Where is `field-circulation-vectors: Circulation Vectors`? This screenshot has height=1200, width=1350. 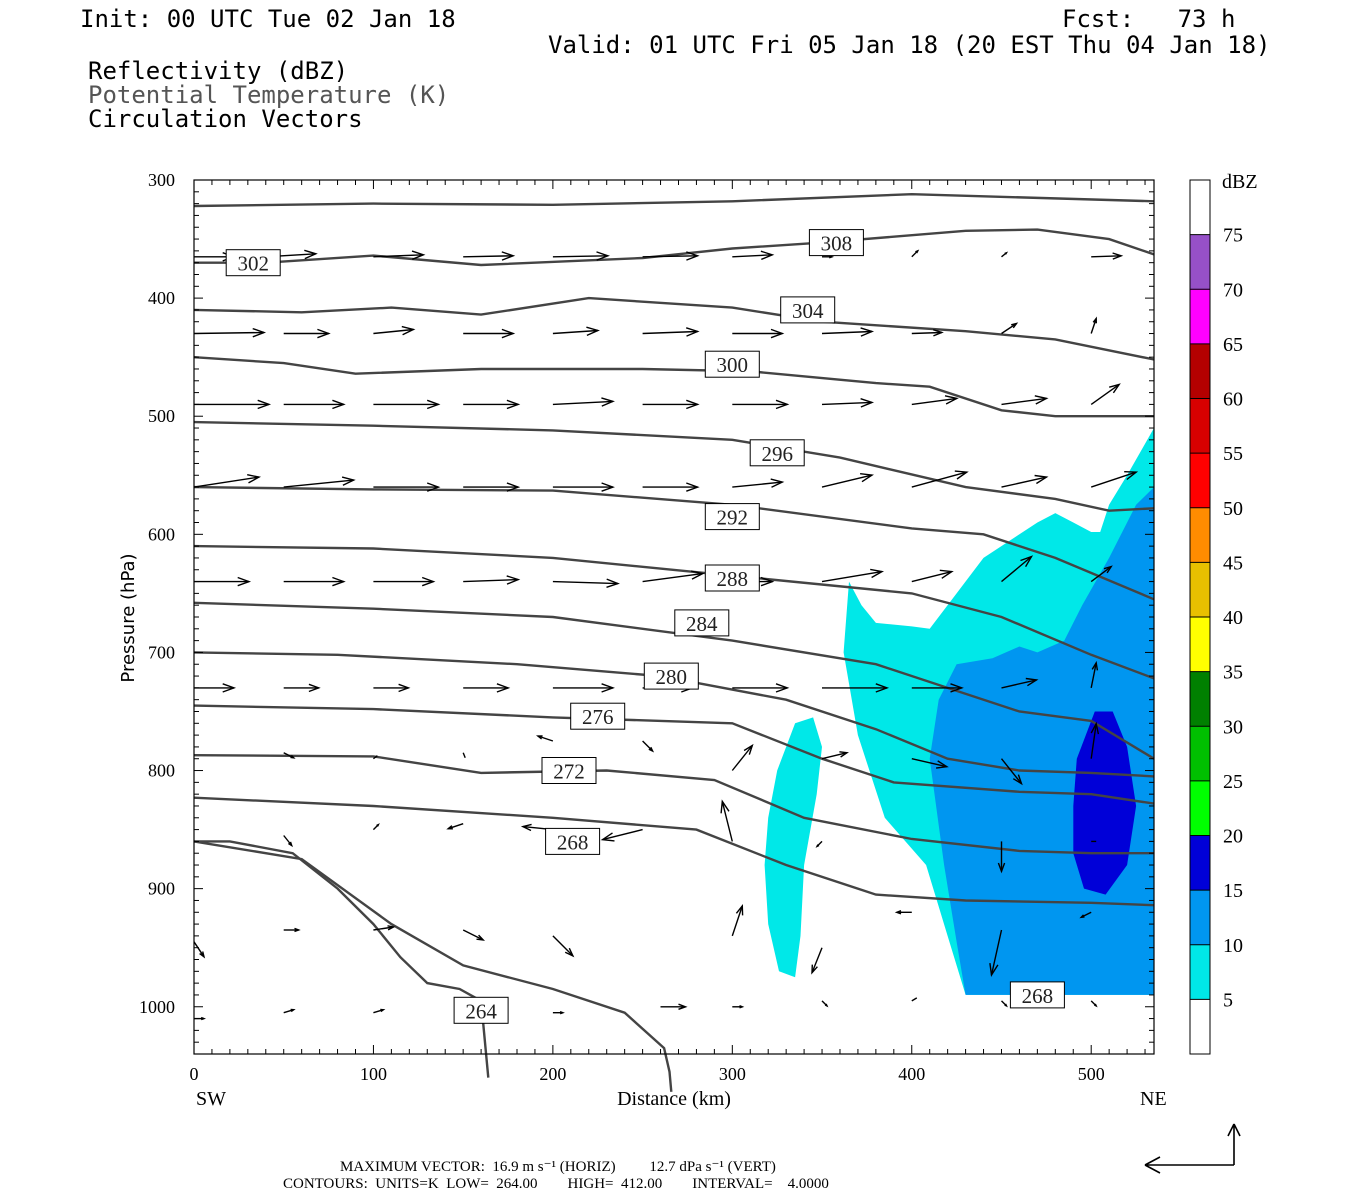
field-circulation-vectors: Circulation Vectors is located at coordinates (225, 119).